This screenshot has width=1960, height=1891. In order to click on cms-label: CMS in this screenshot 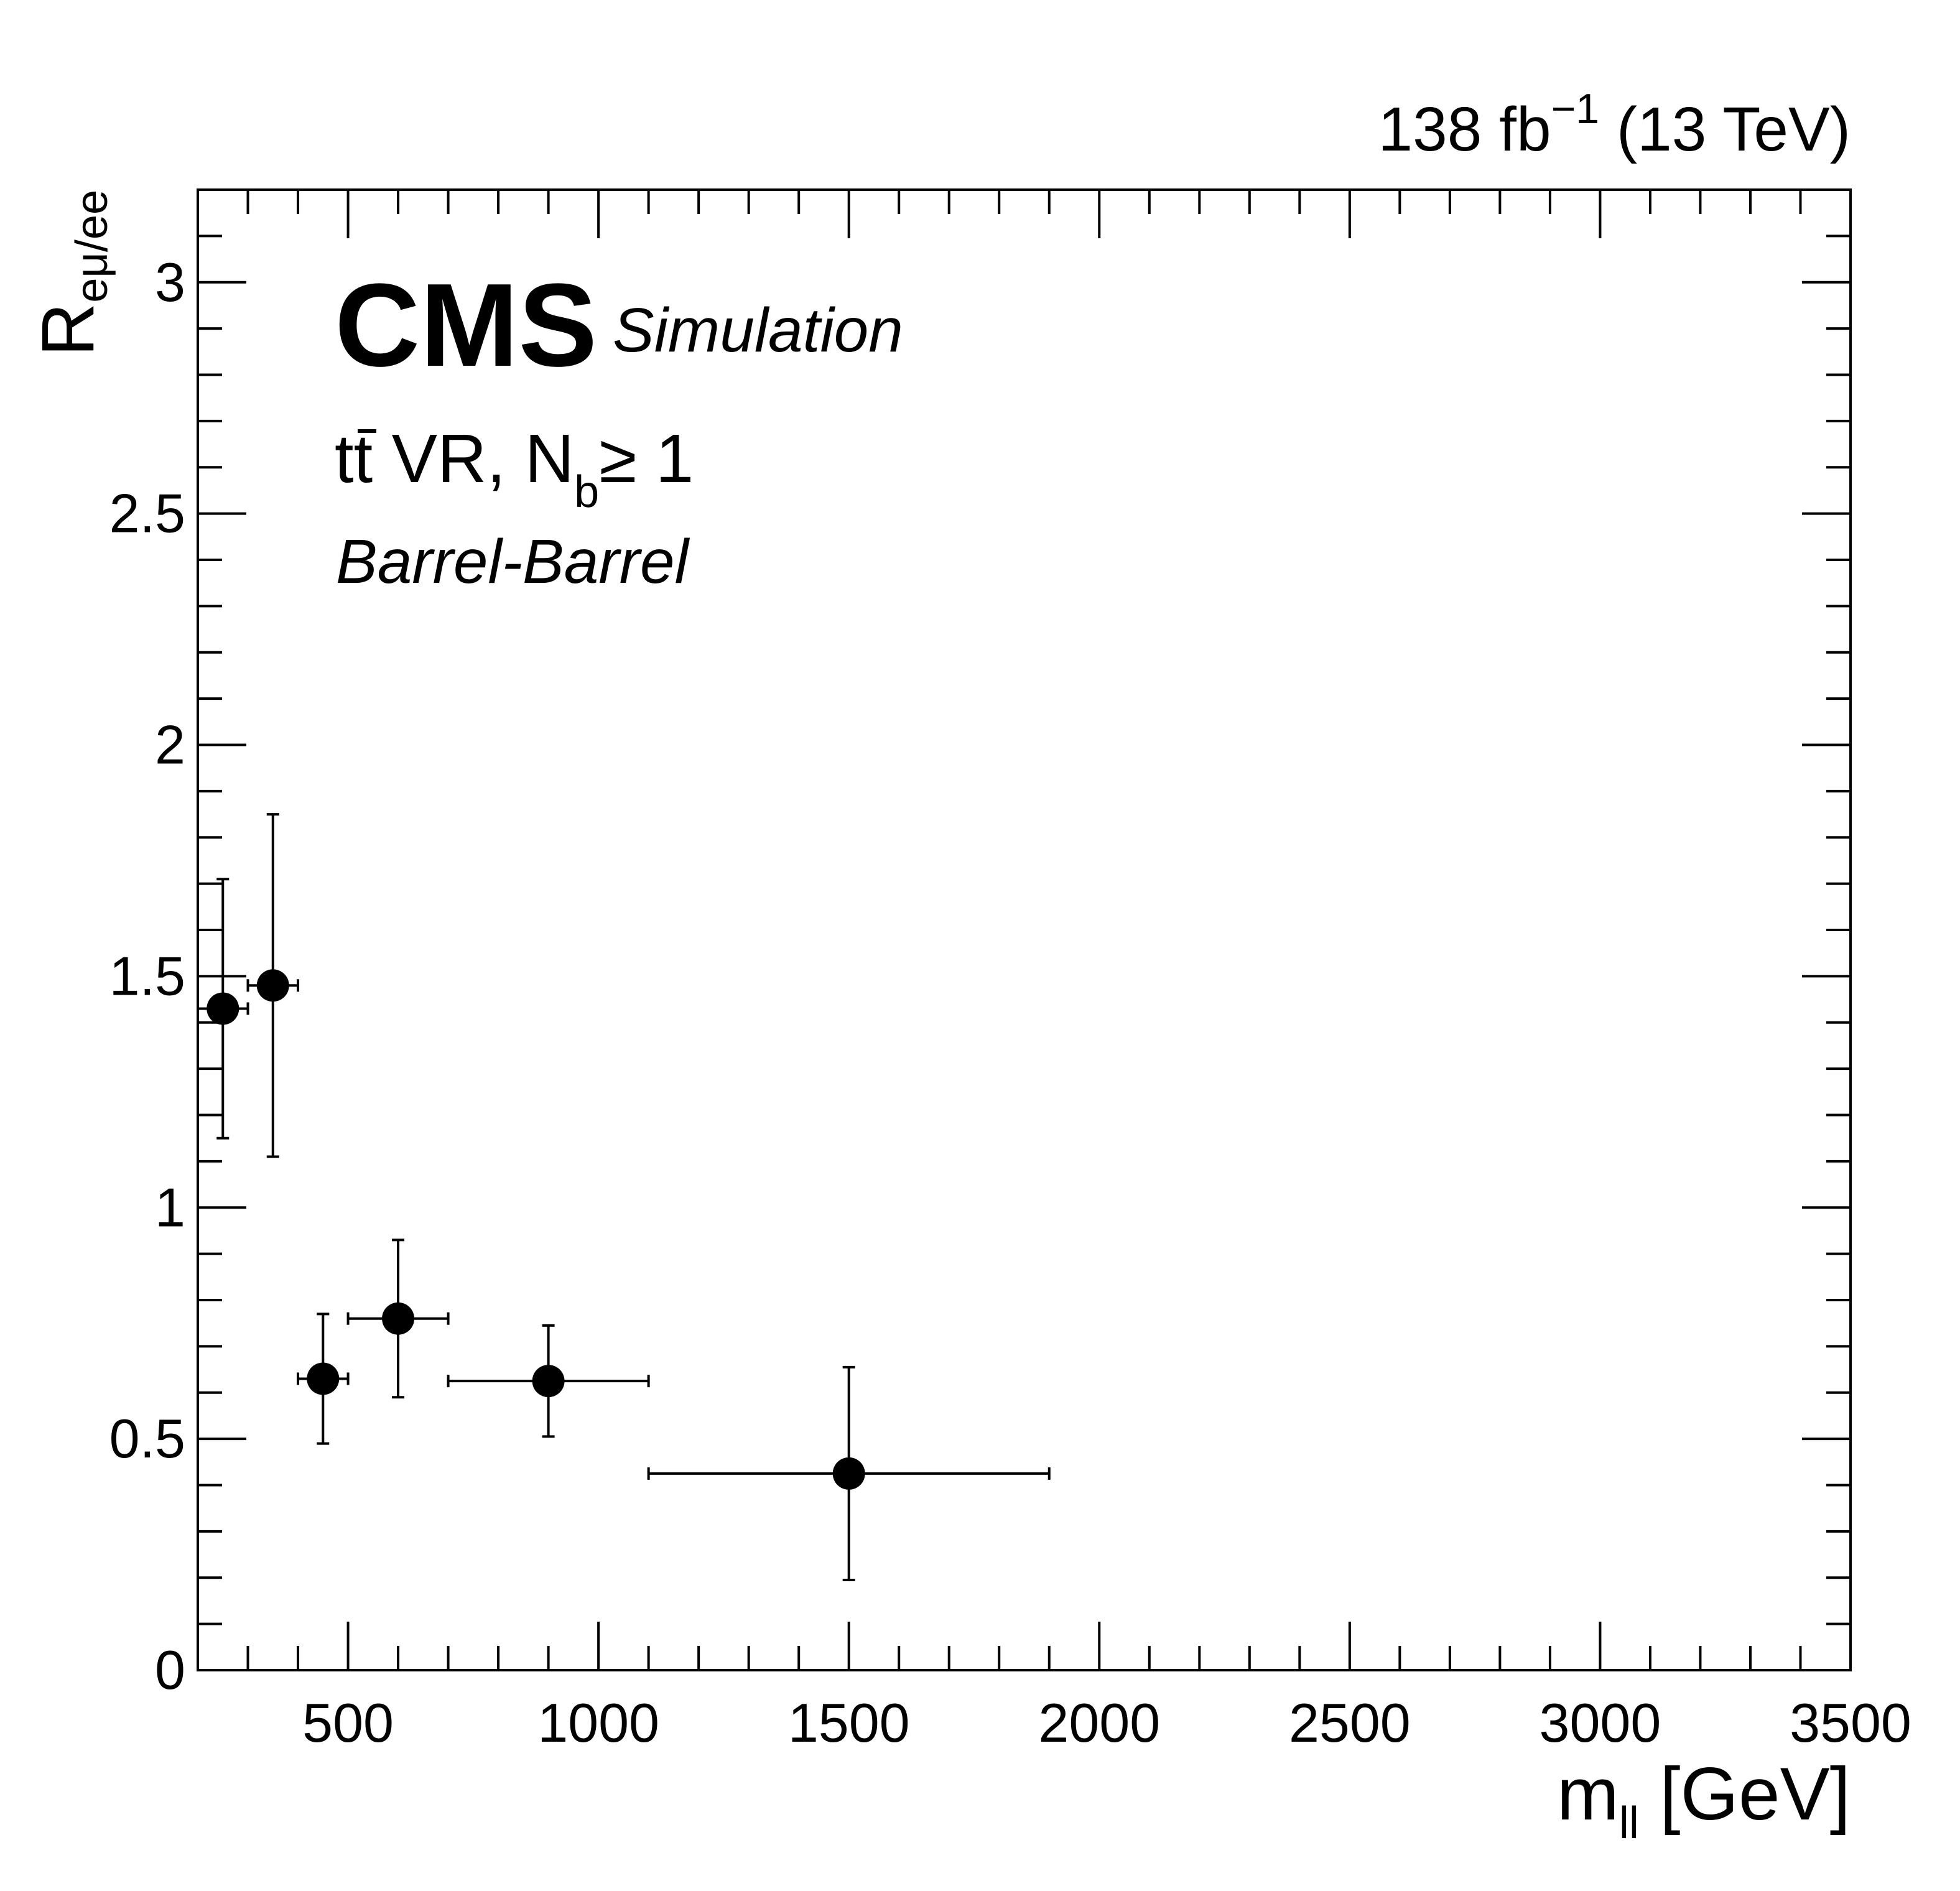, I will do `click(466, 325)`.